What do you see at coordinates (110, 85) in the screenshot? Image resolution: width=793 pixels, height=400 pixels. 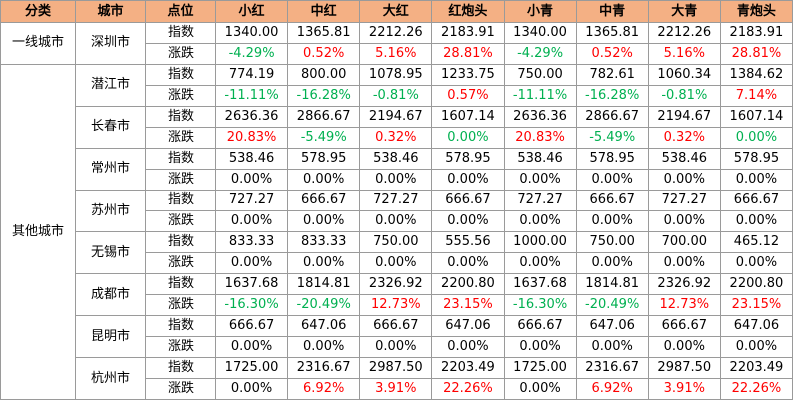 I see `city-cell: 潜江市` at bounding box center [110, 85].